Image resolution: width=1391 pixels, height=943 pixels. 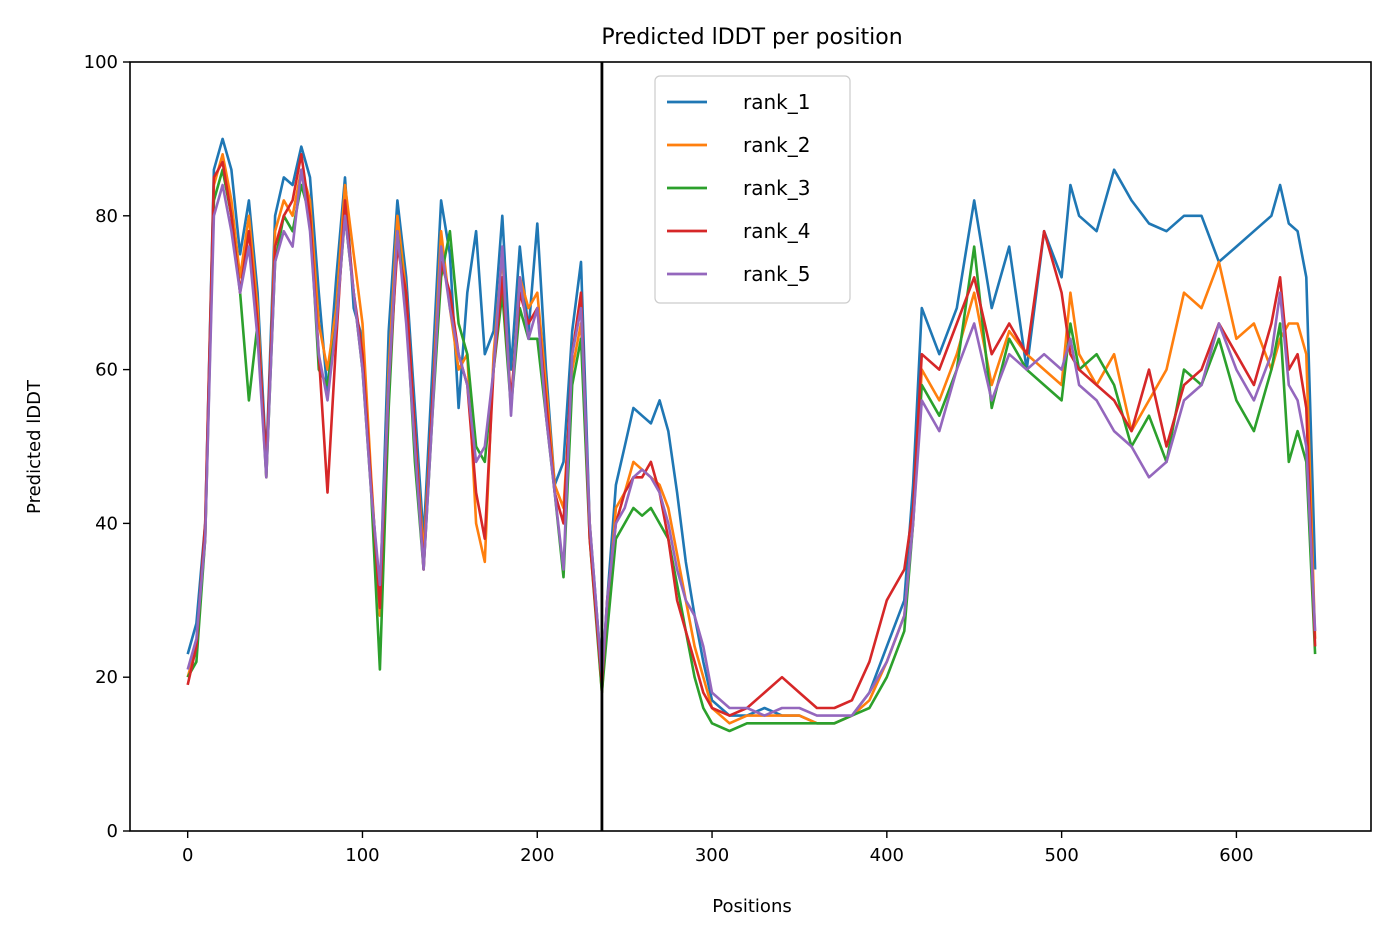 I want to click on chart-title: Predicted lDDT per position, so click(x=751, y=37).